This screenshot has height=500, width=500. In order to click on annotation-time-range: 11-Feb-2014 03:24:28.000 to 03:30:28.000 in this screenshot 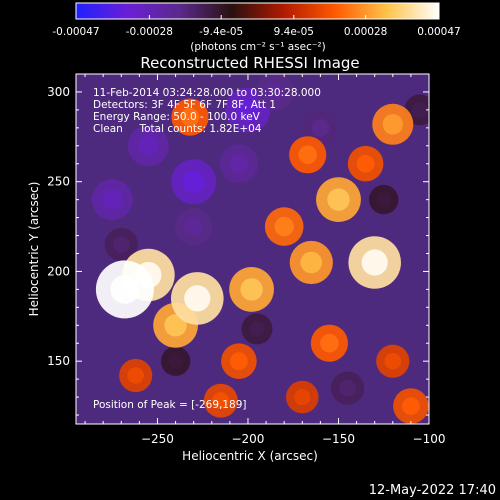, I will do `click(207, 93)`.